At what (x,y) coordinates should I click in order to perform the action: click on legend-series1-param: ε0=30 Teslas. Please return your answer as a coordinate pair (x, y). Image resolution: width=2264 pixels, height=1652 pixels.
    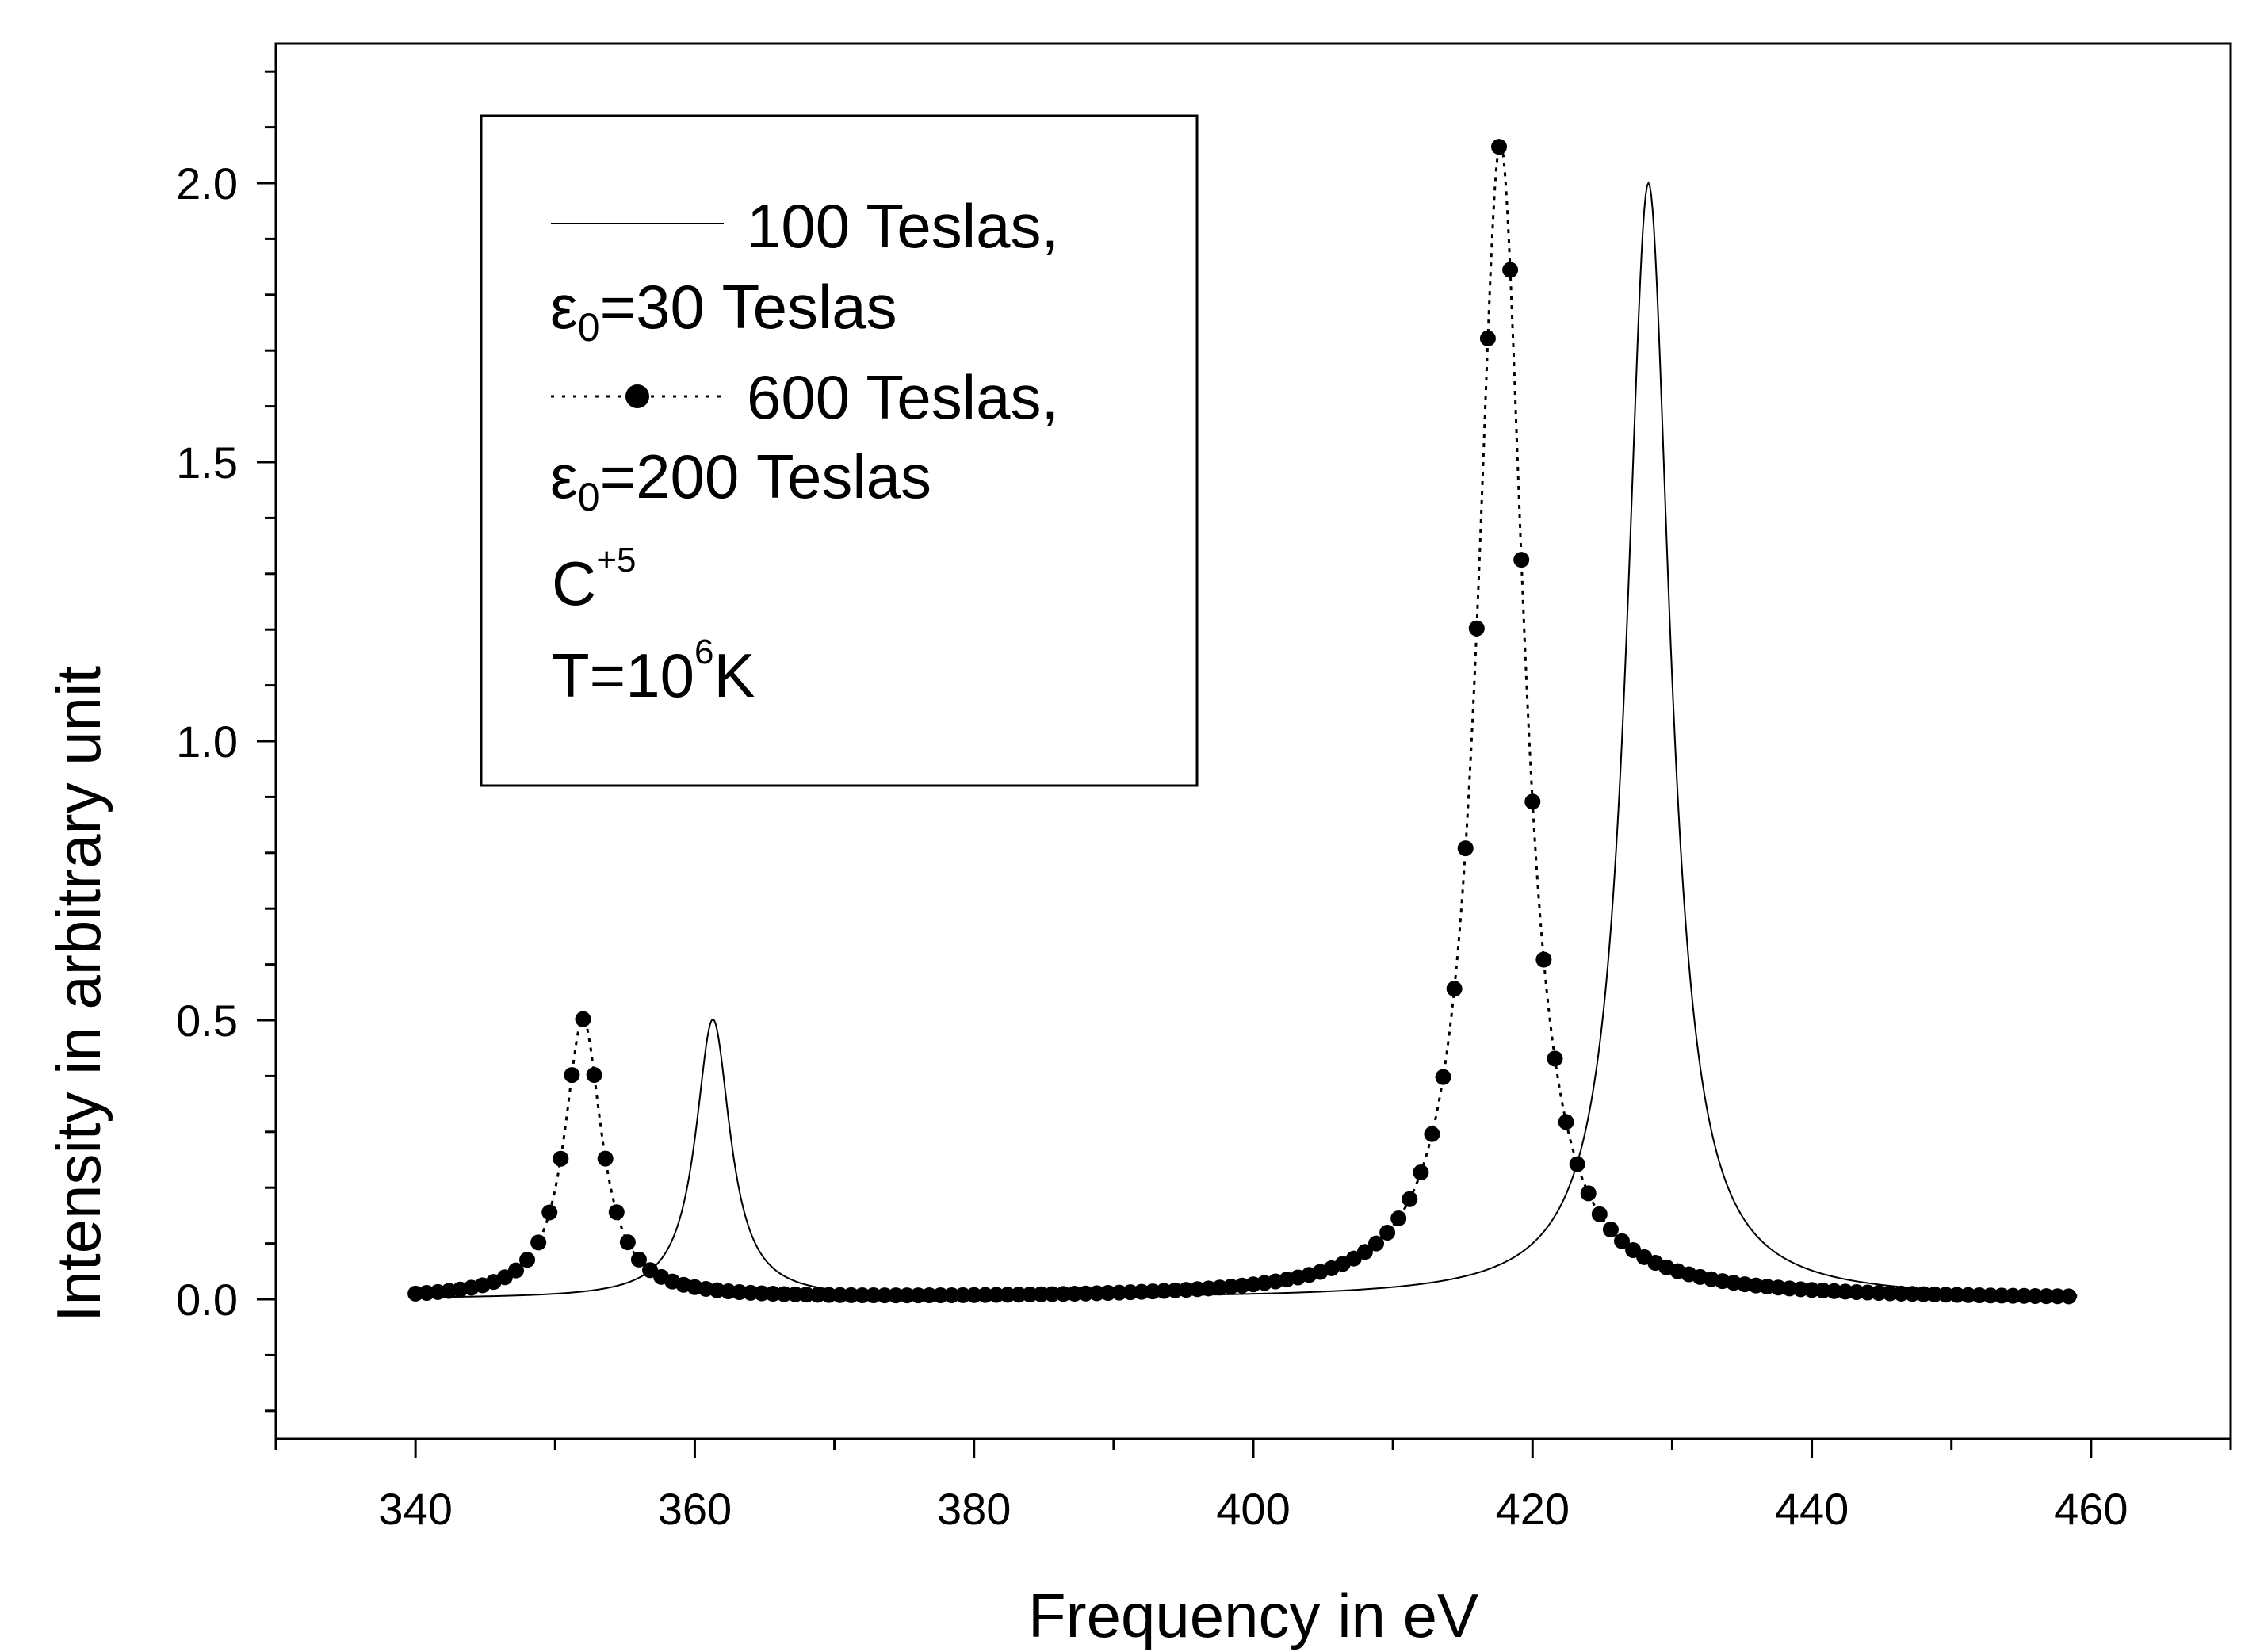
    Looking at the image, I should click on (723, 311).